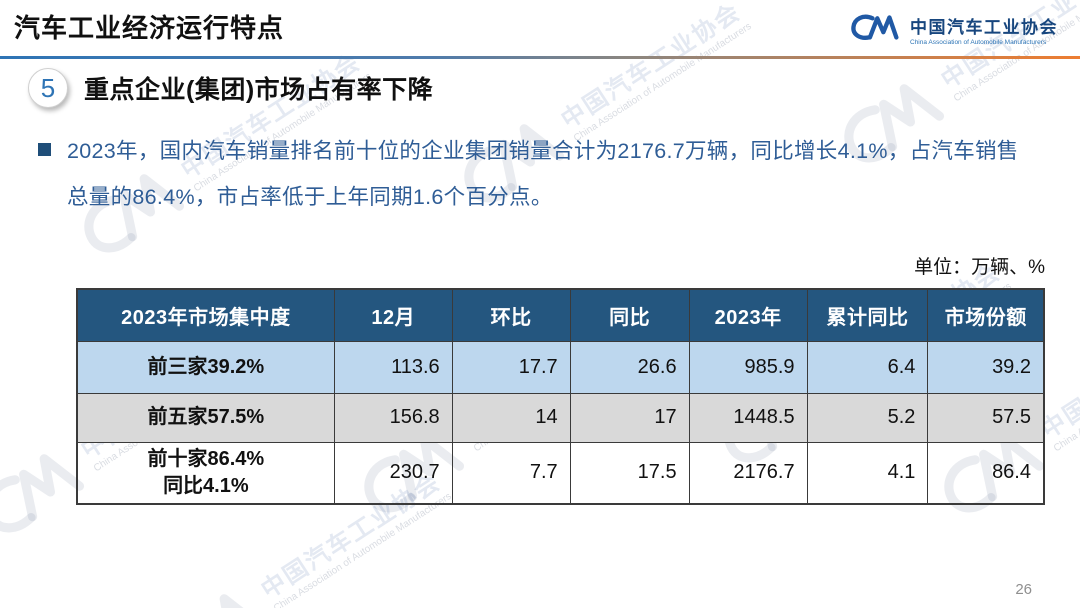 This screenshot has height=608, width=1080. I want to click on cell-value: 26.6, so click(629, 367).